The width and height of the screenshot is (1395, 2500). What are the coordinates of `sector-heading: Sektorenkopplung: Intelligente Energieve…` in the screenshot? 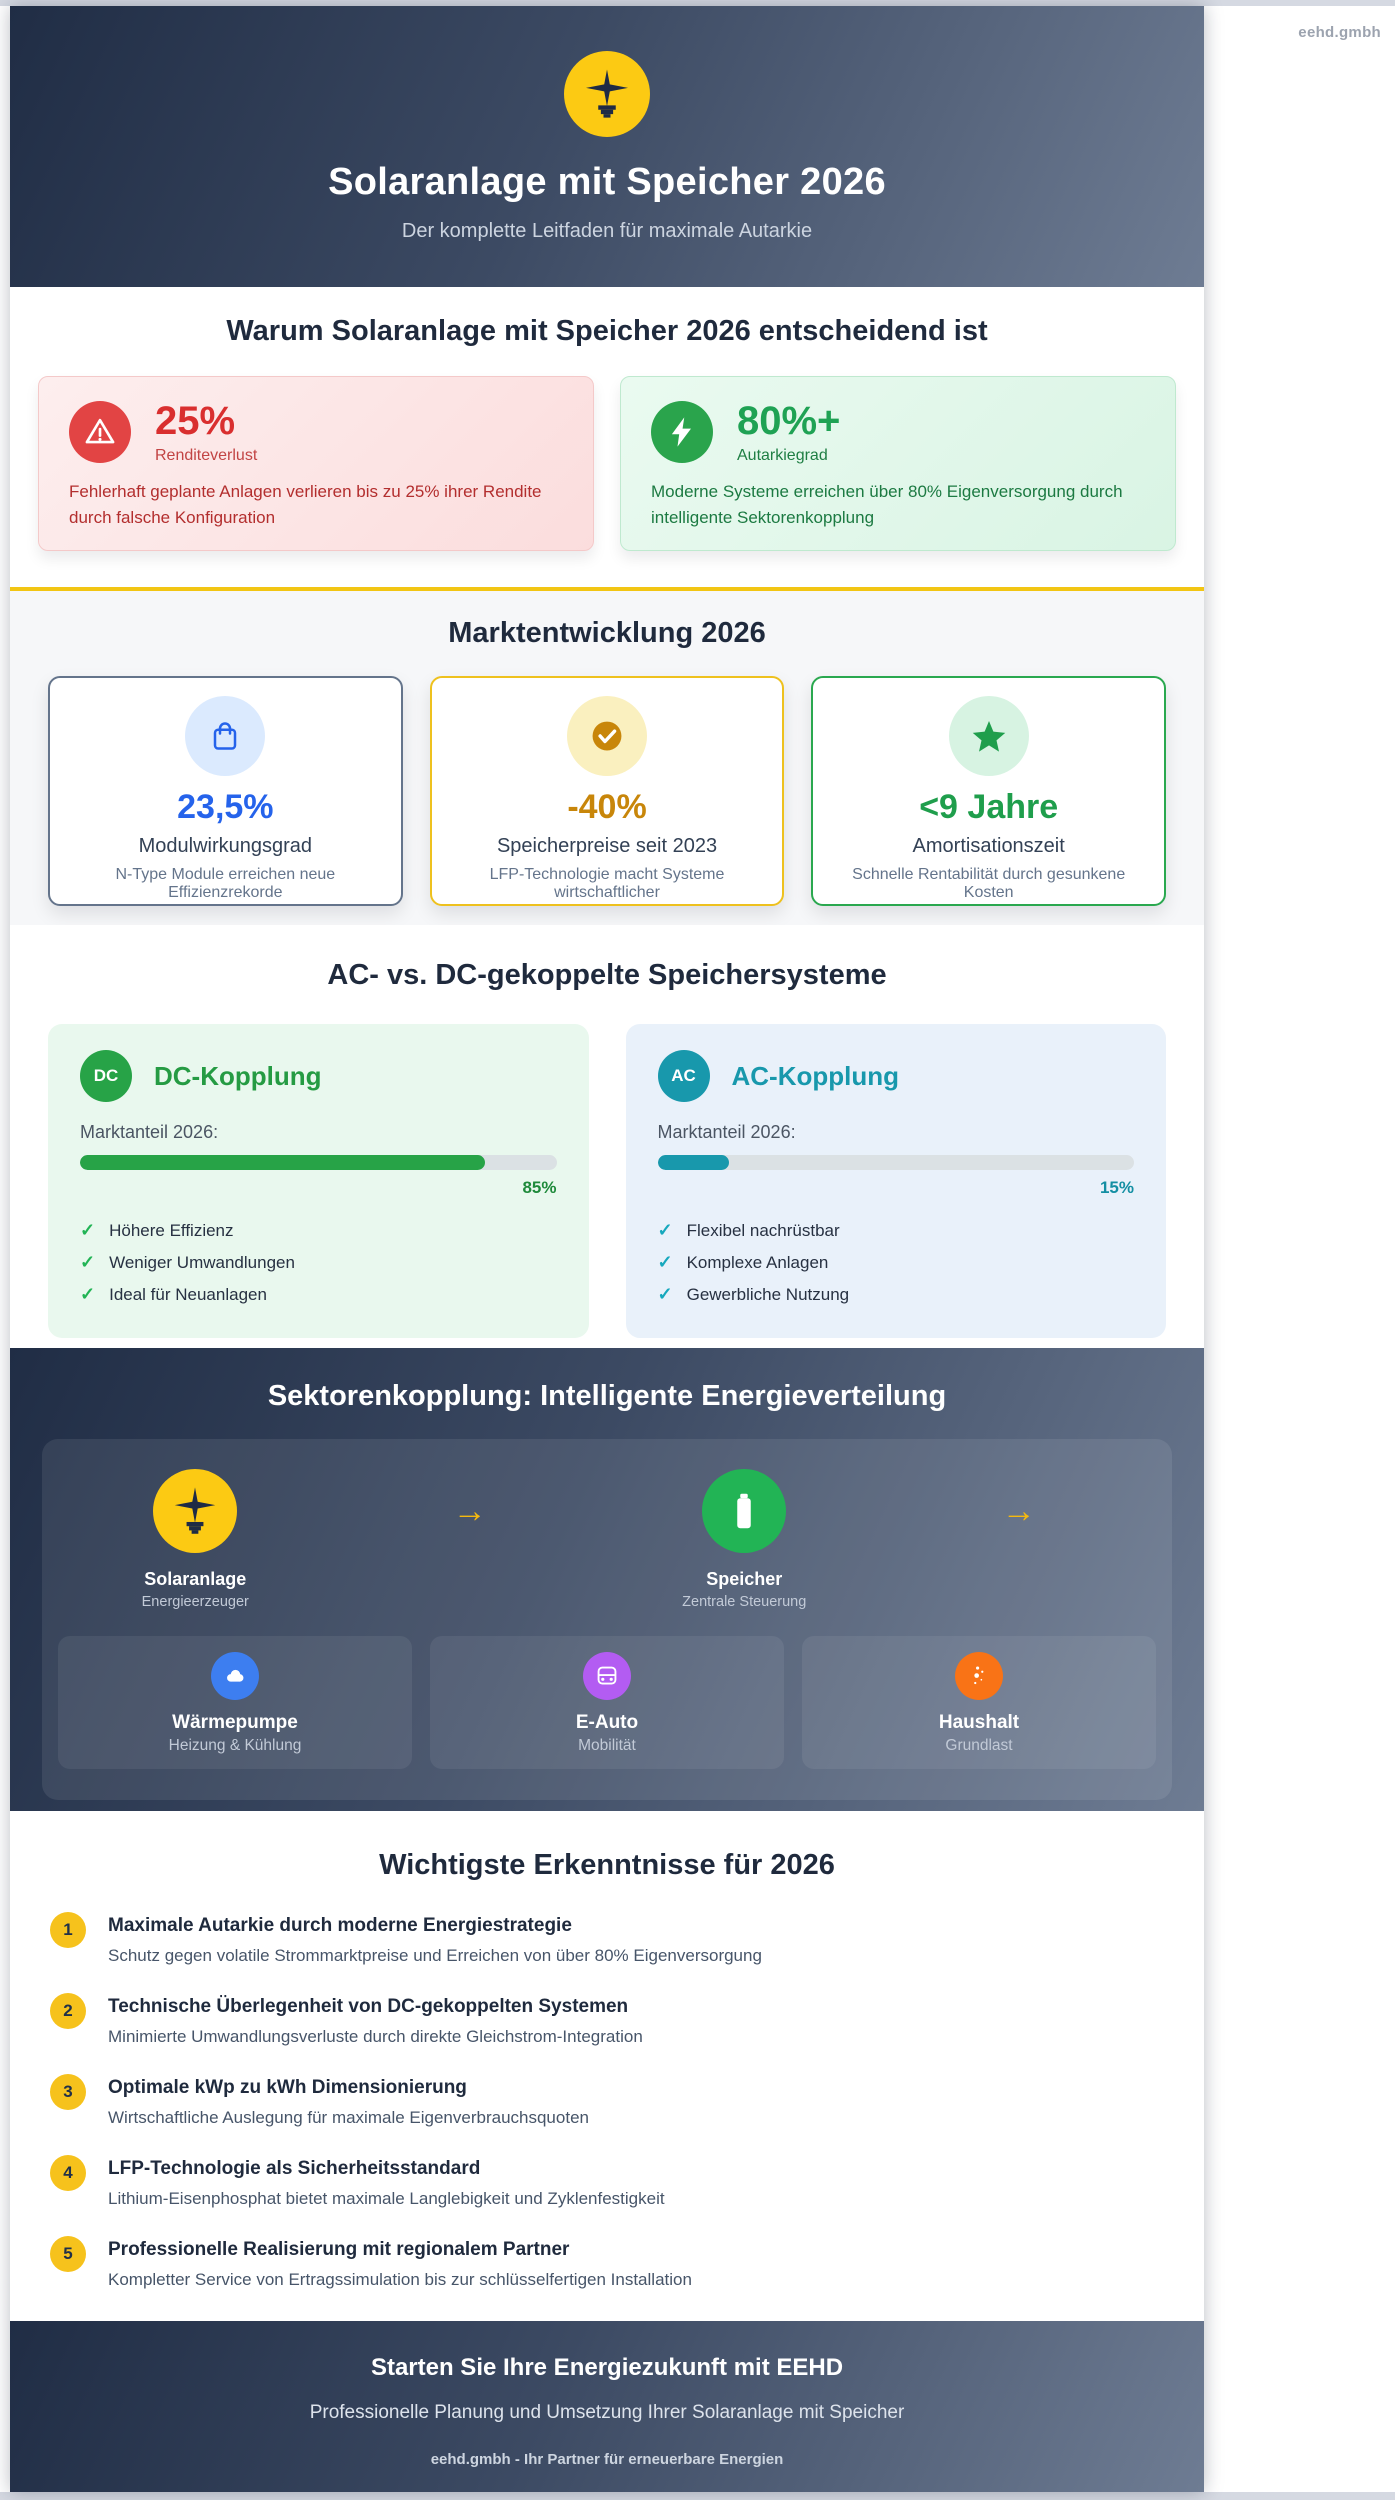 It's located at (607, 1396).